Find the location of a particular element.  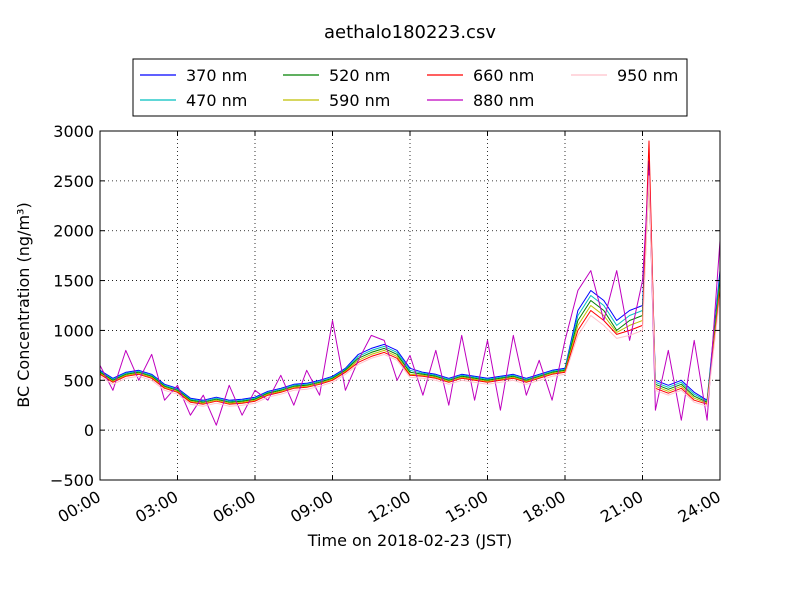

y-tick-label: 1500 is located at coordinates (73, 281).